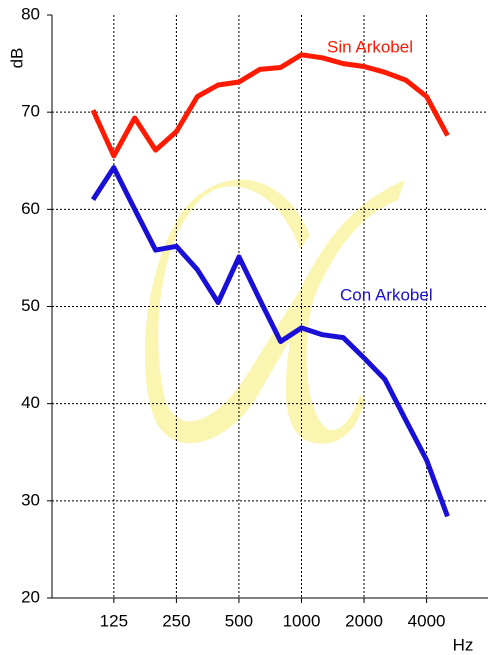 This screenshot has height=655, width=488. I want to click on x-tick-label: 125, so click(114, 620).